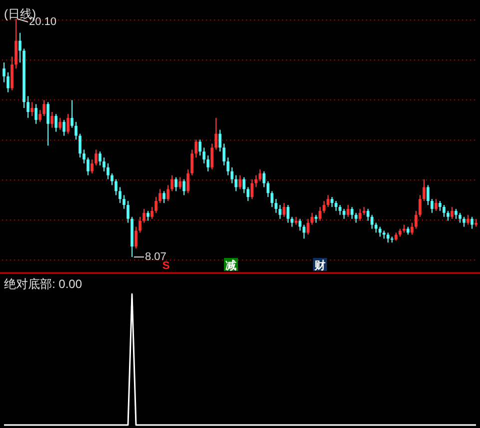 This screenshot has height=428, width=480. Describe the element at coordinates (166, 266) in the screenshot. I see `text: S` at that location.